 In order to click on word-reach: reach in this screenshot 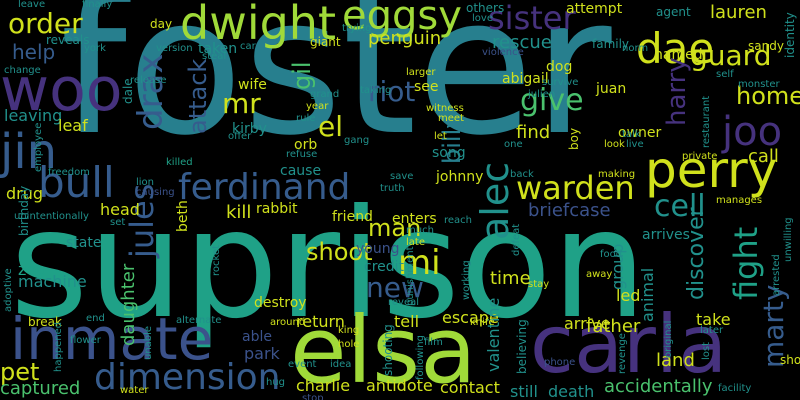, I will do `click(458, 220)`.